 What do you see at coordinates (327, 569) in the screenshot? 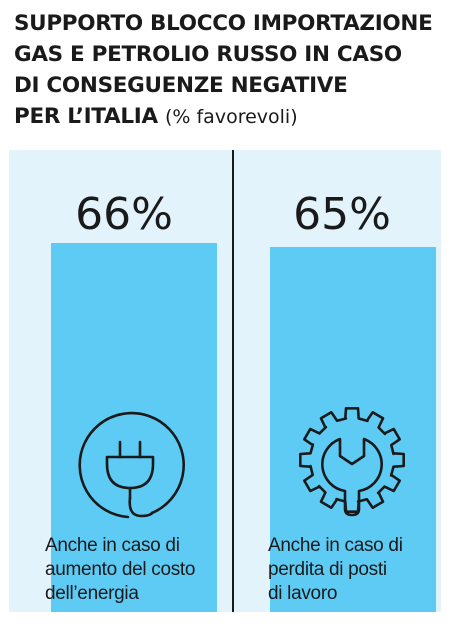
I see `label-line: perdita di posti` at bounding box center [327, 569].